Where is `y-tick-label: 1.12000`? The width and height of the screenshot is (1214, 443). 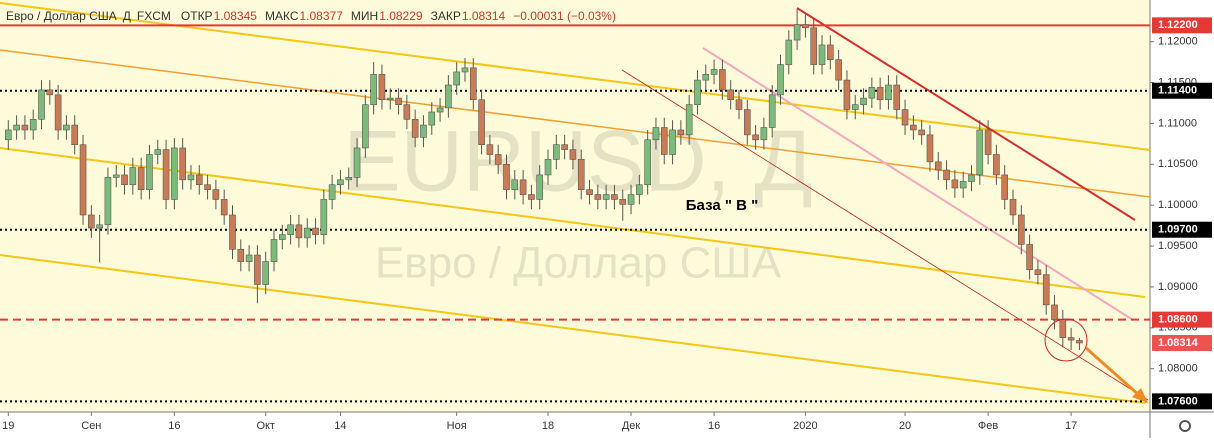
y-tick-label: 1.12000 is located at coordinates (1178, 42).